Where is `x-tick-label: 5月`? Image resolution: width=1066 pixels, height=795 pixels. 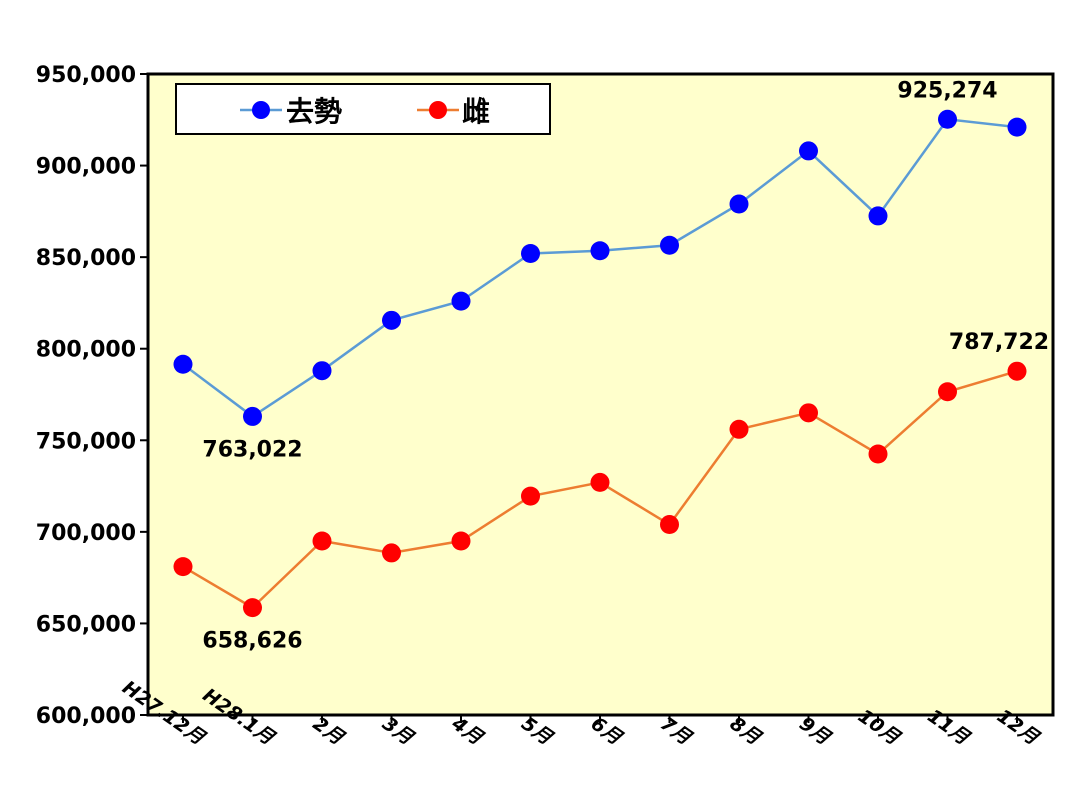
x-tick-label: 5月 is located at coordinates (537, 731).